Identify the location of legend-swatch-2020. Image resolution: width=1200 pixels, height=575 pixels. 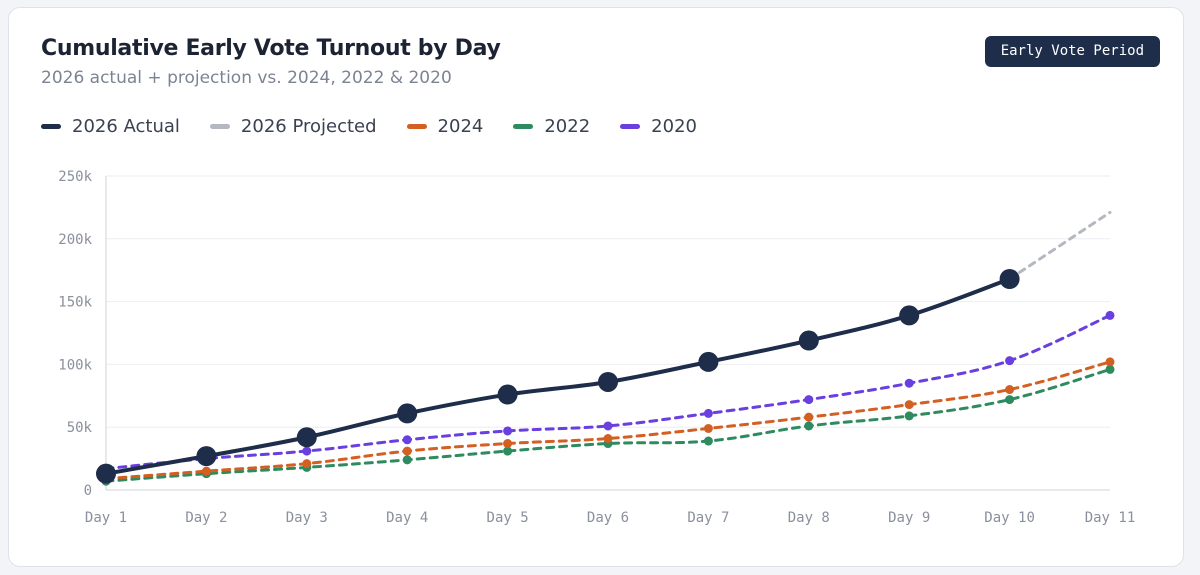
(630, 126).